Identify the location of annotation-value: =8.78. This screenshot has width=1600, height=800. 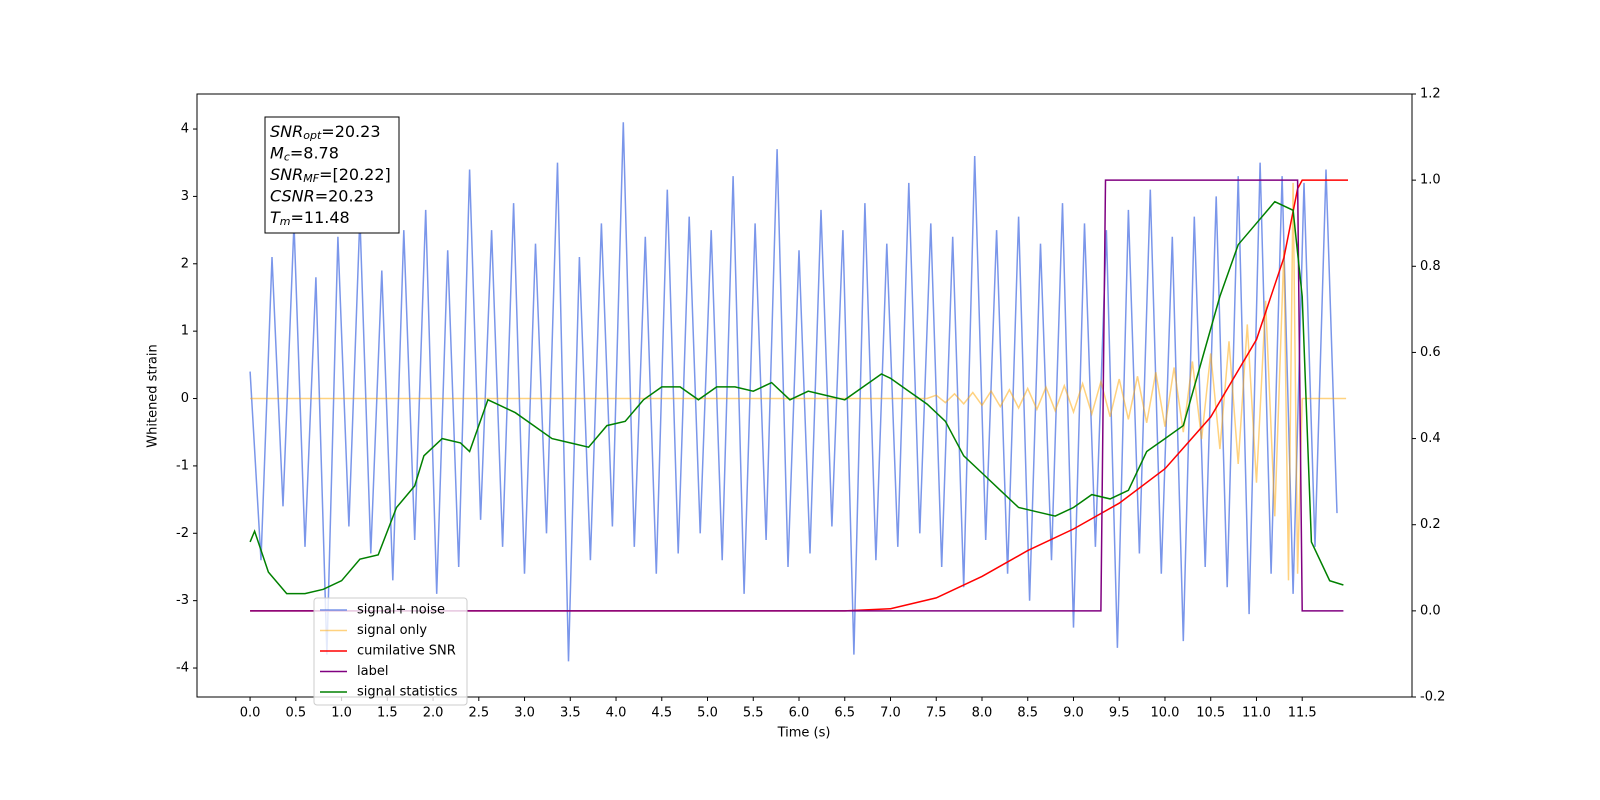
(314, 152).